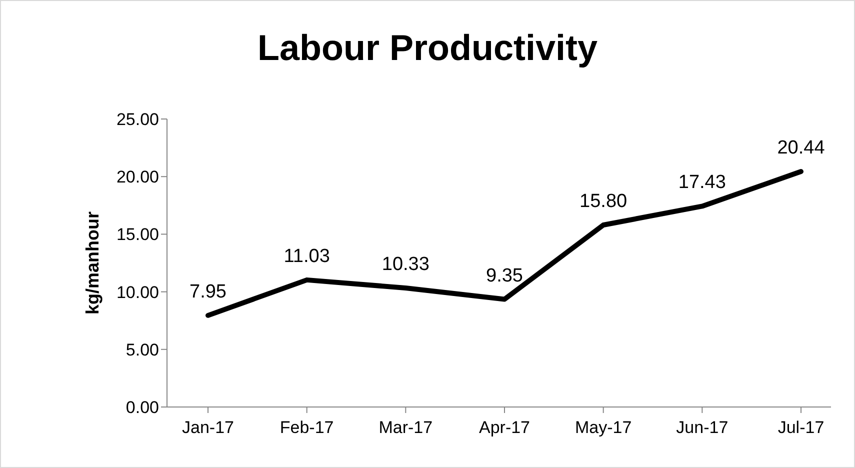  Describe the element at coordinates (406, 264) in the screenshot. I see `data-label: 10.33` at that location.